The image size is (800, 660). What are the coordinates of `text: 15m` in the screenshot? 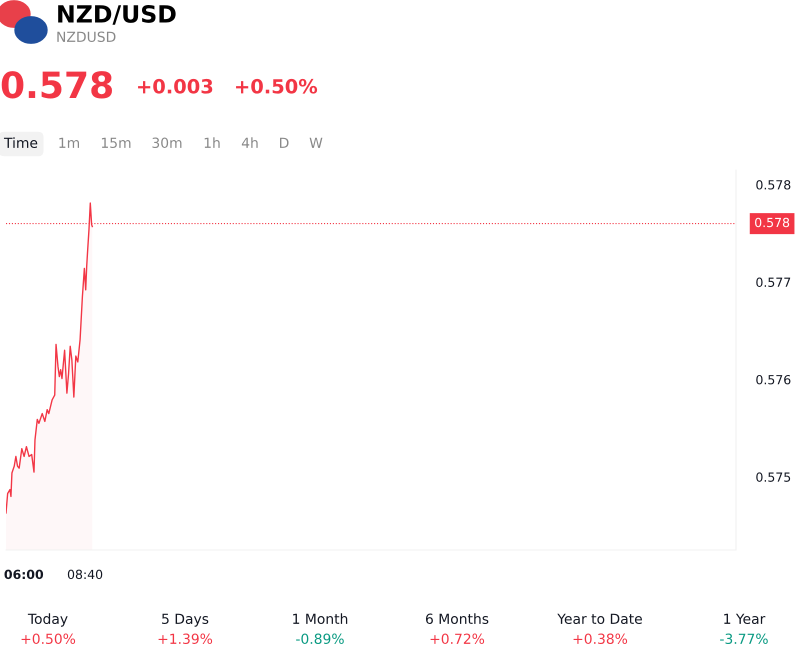 It's located at (116, 143).